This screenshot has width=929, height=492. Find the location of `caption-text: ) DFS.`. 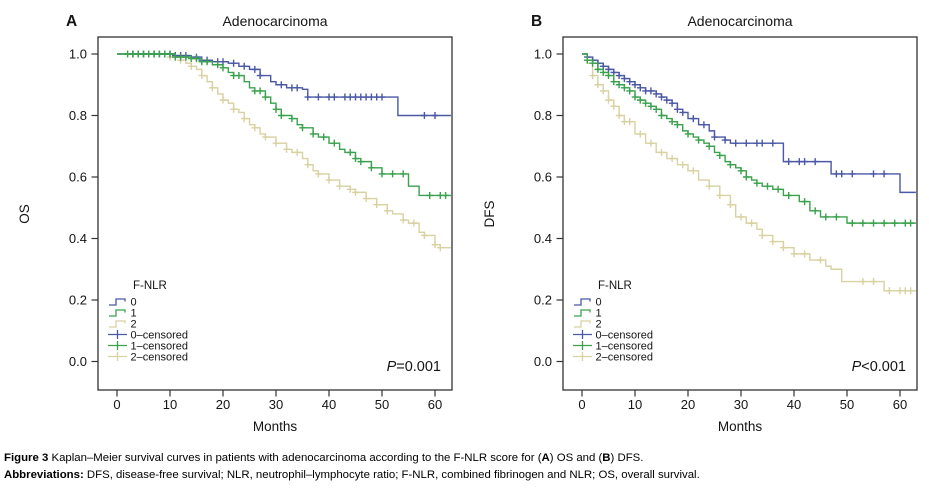

caption-text: ) DFS. is located at coordinates (627, 458).